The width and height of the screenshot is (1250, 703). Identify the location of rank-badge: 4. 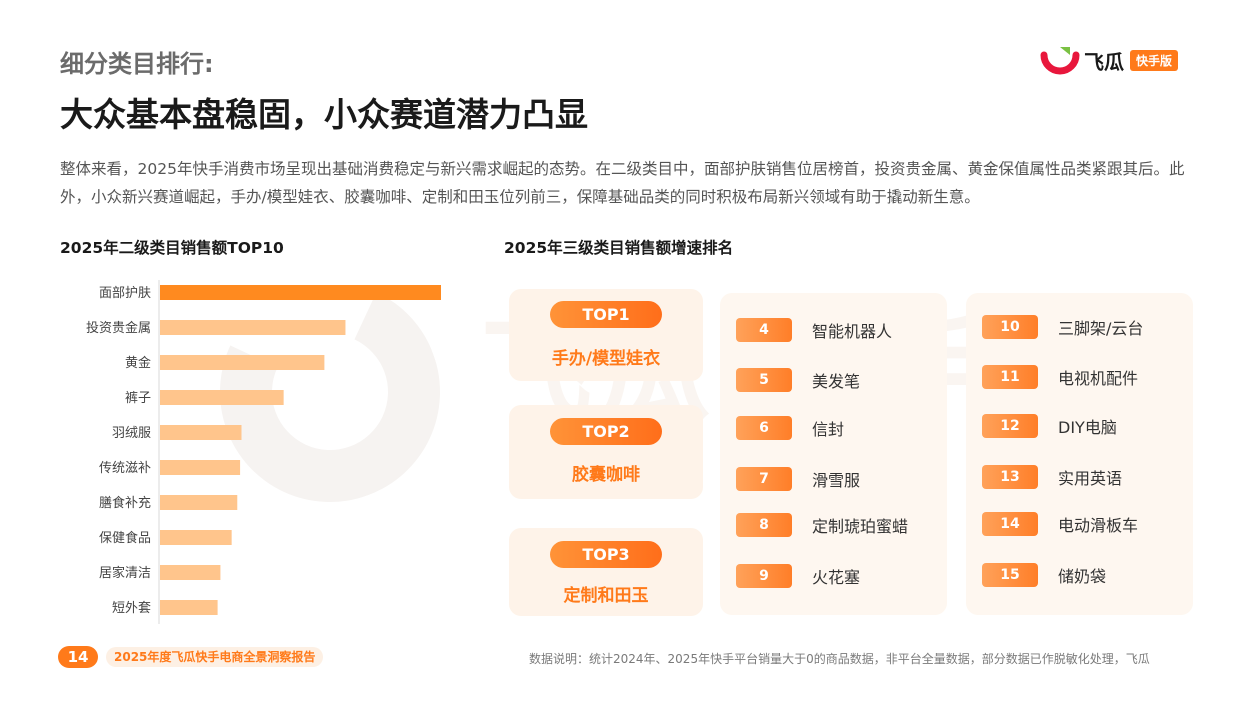
(764, 330).